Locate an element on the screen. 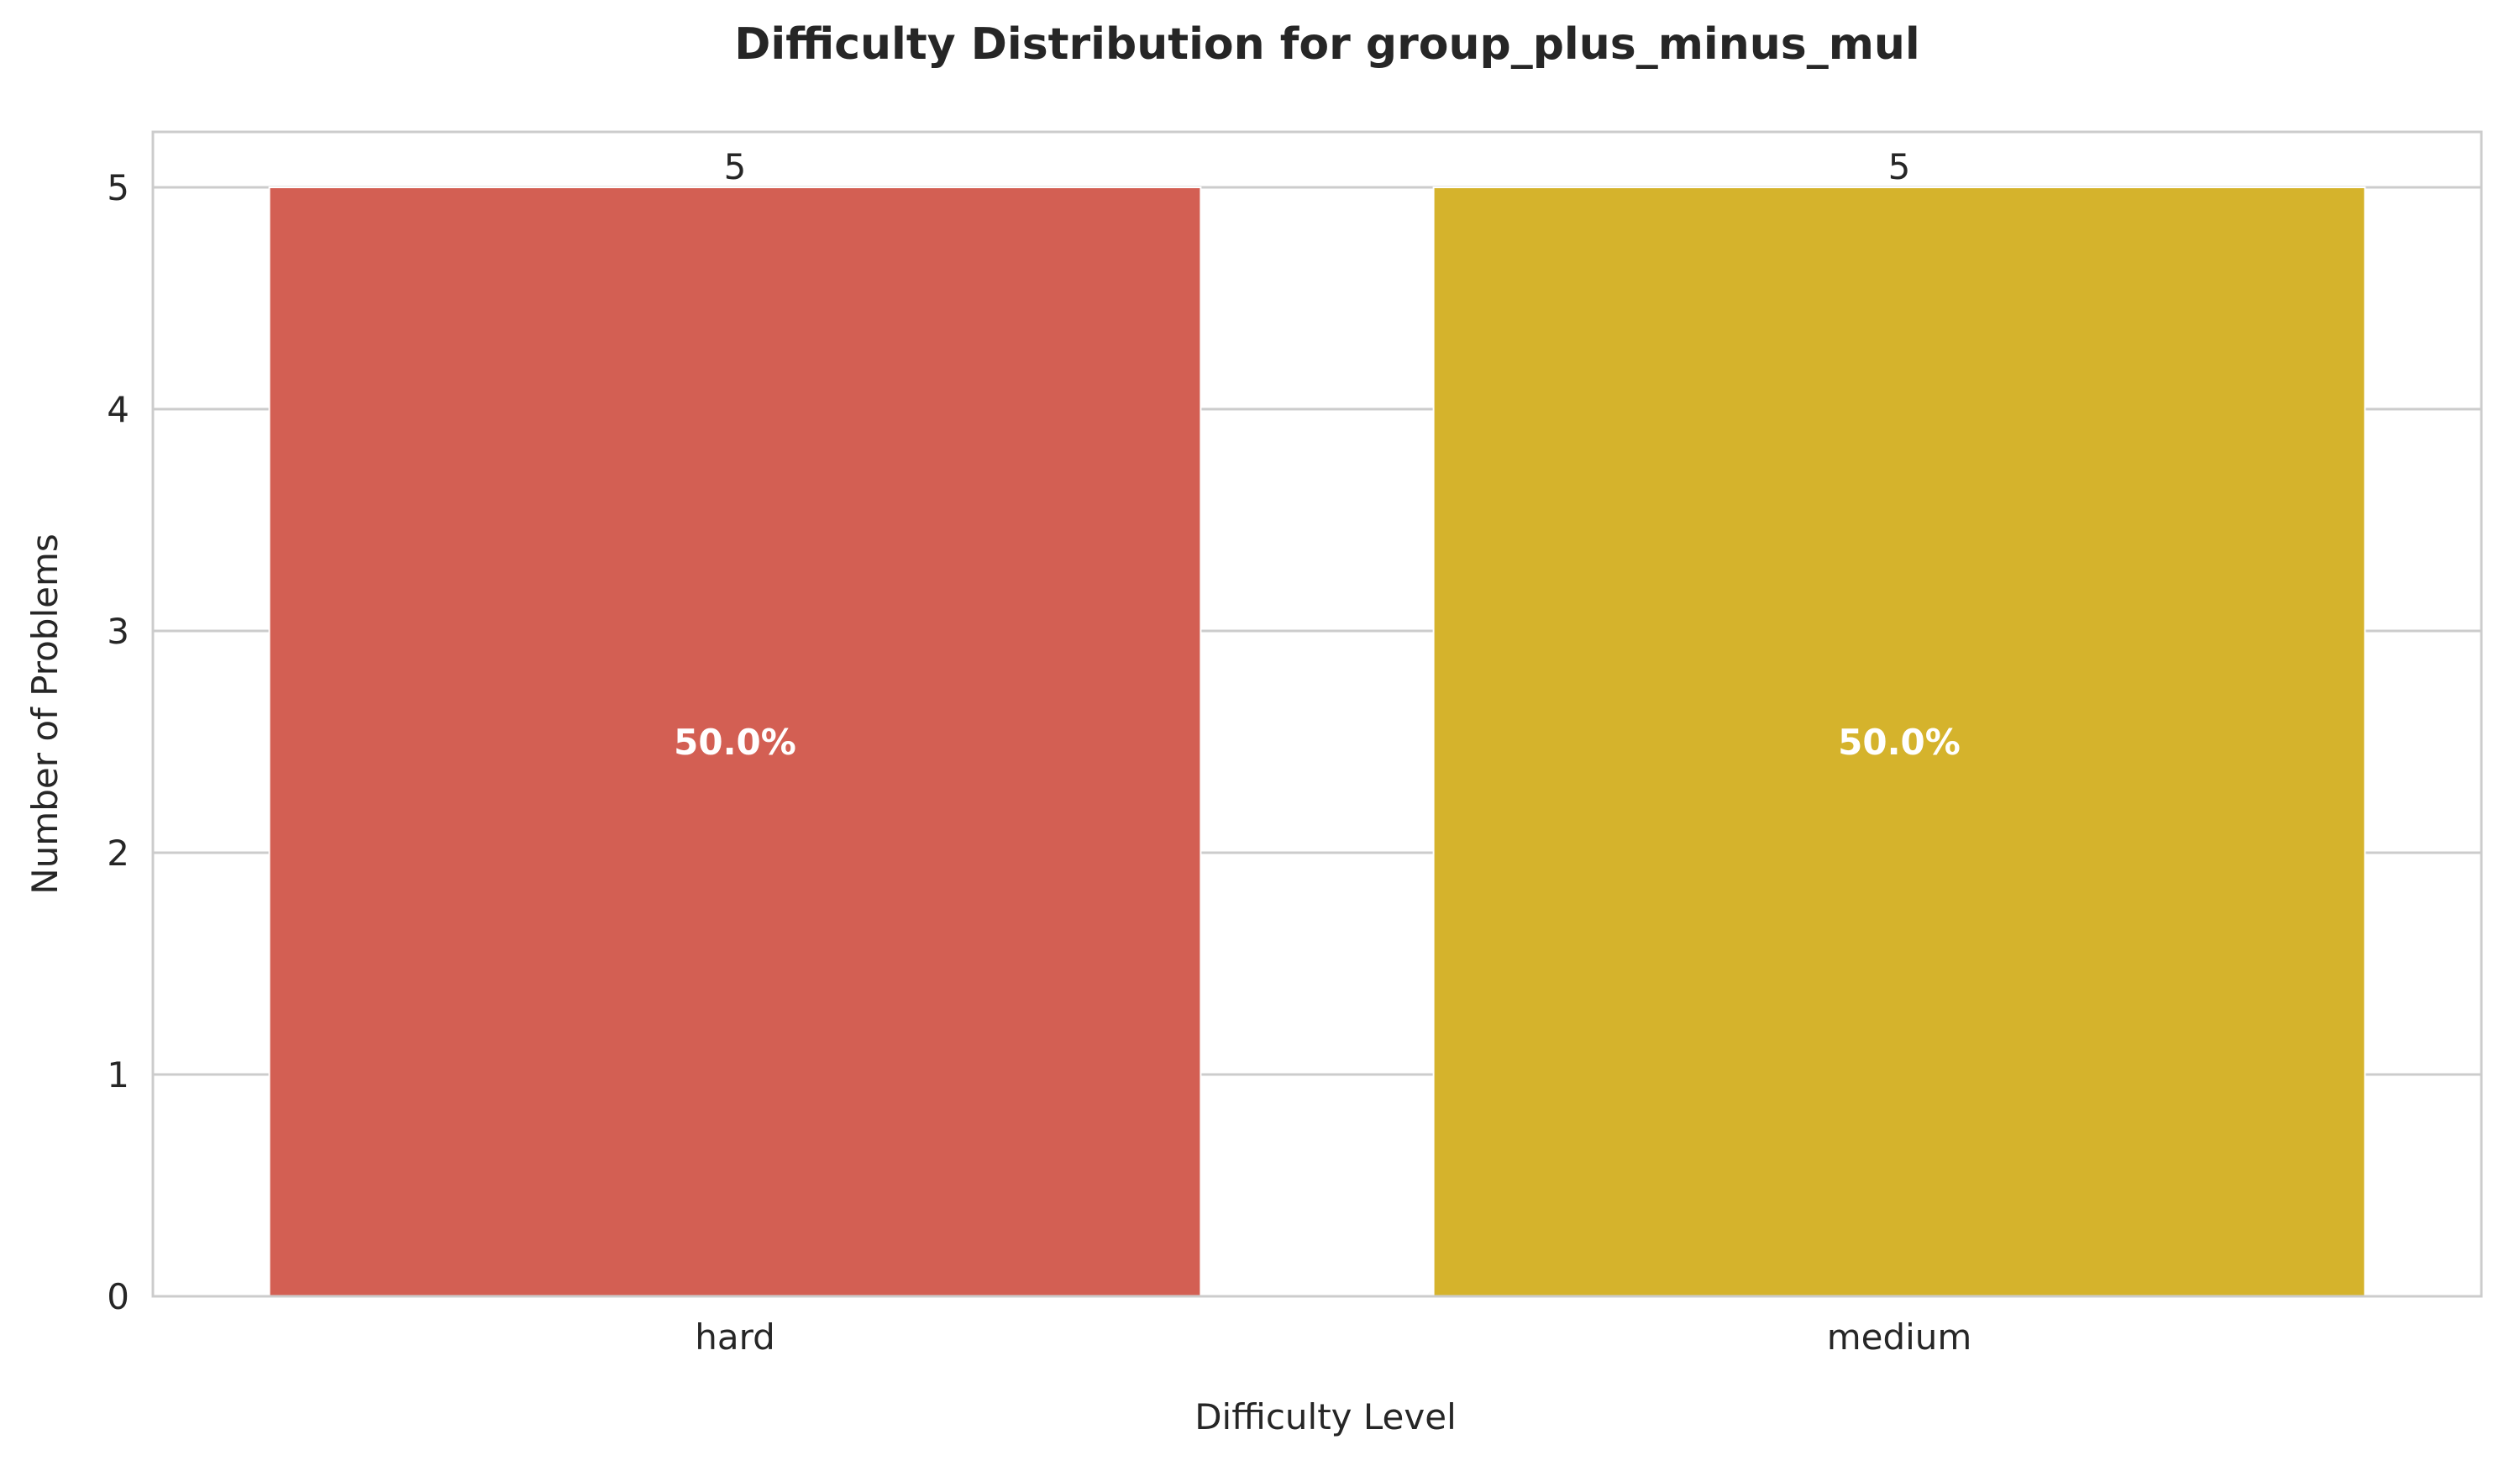  x-axis-ticks: hard medium is located at coordinates (1333, 1337).